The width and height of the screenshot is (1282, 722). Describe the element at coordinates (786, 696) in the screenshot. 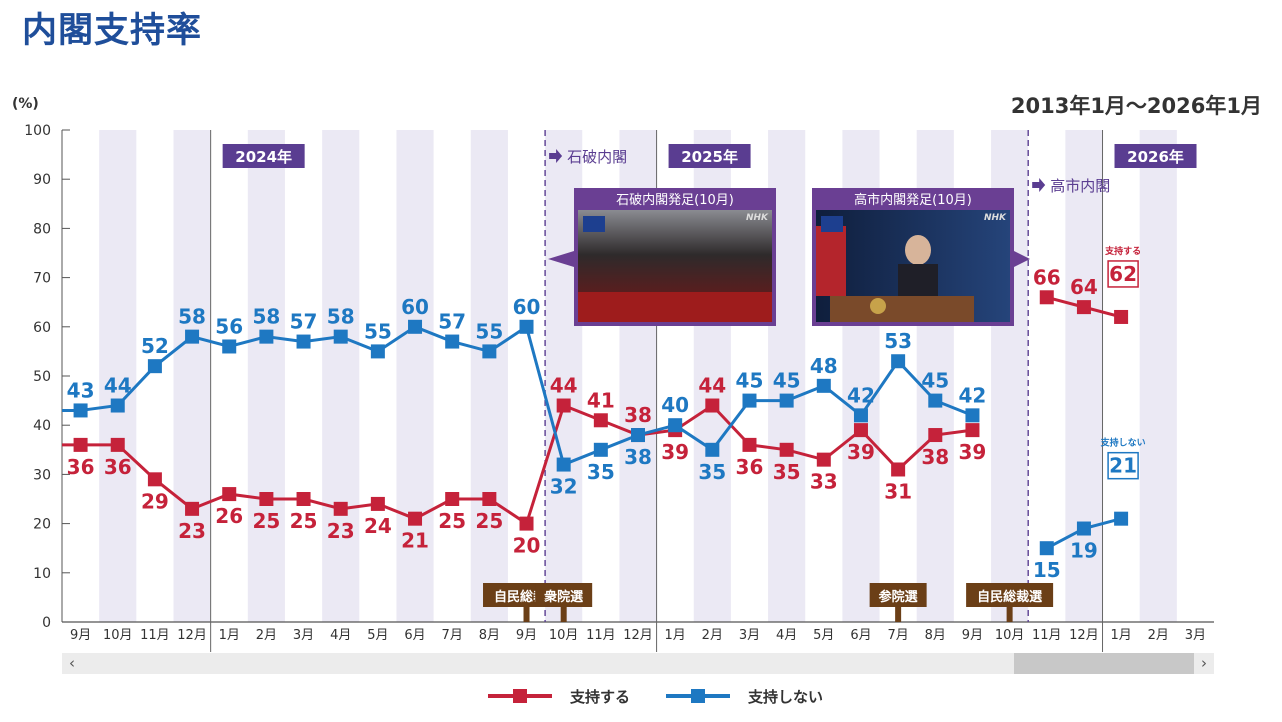

I see `legend-nonsupport-label: 支持しない` at that location.